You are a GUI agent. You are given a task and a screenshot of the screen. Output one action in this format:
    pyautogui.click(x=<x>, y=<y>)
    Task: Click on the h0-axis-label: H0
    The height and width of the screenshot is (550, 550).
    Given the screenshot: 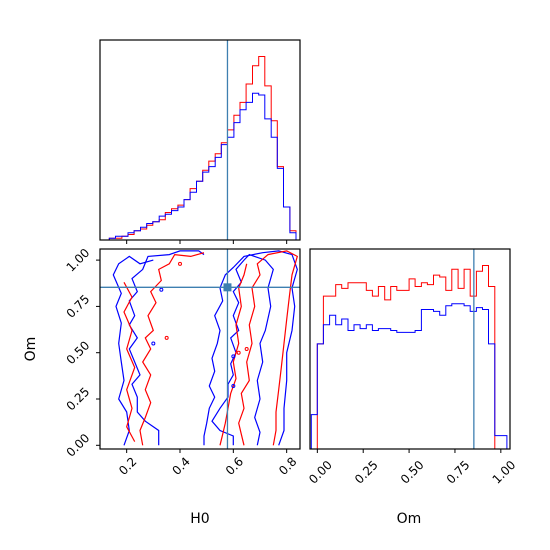 What is the action you would take?
    pyautogui.click(x=199, y=519)
    